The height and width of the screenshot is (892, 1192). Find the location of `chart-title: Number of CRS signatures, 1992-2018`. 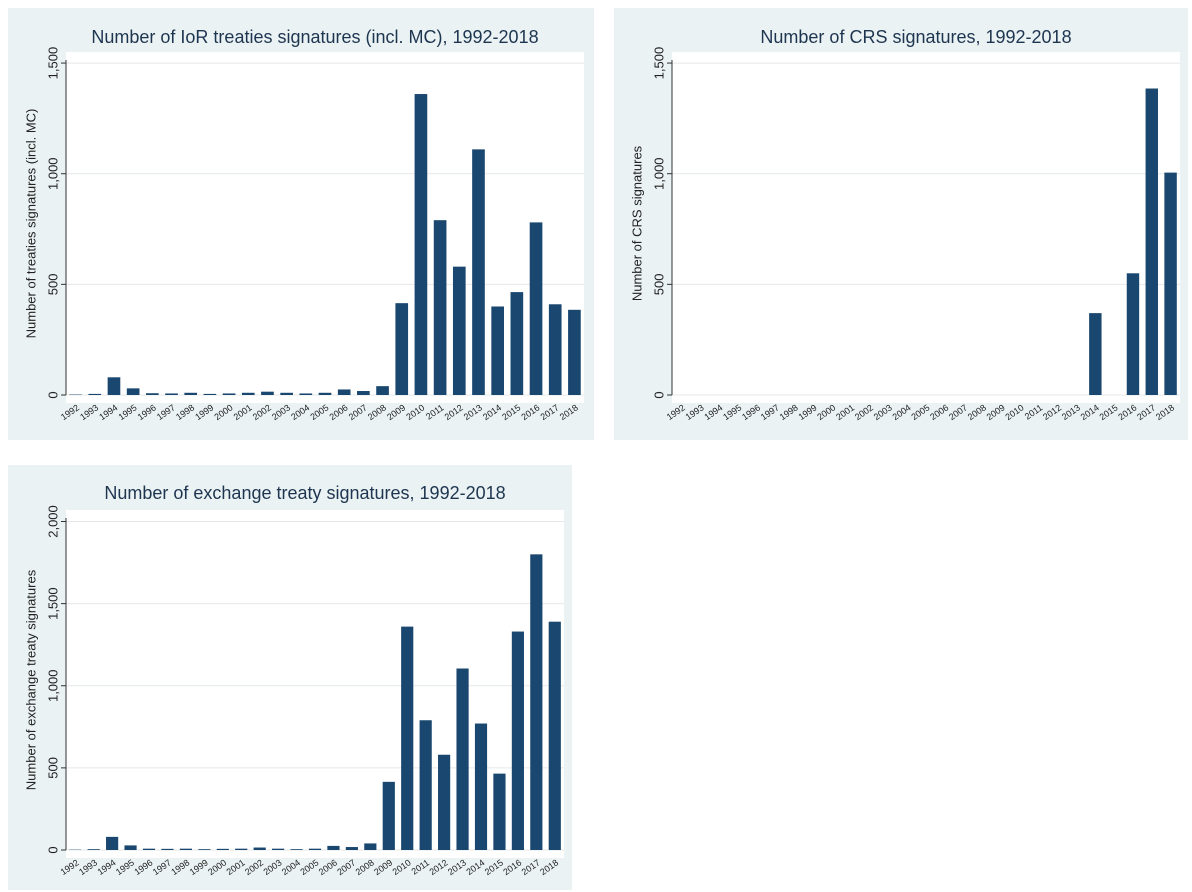

chart-title: Number of CRS signatures, 1992-2018 is located at coordinates (915, 37).